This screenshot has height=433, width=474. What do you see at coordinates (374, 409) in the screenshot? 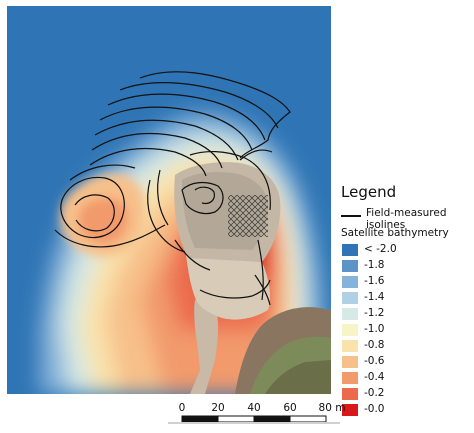
I see `legend-item-label: -0.0` at bounding box center [374, 409].